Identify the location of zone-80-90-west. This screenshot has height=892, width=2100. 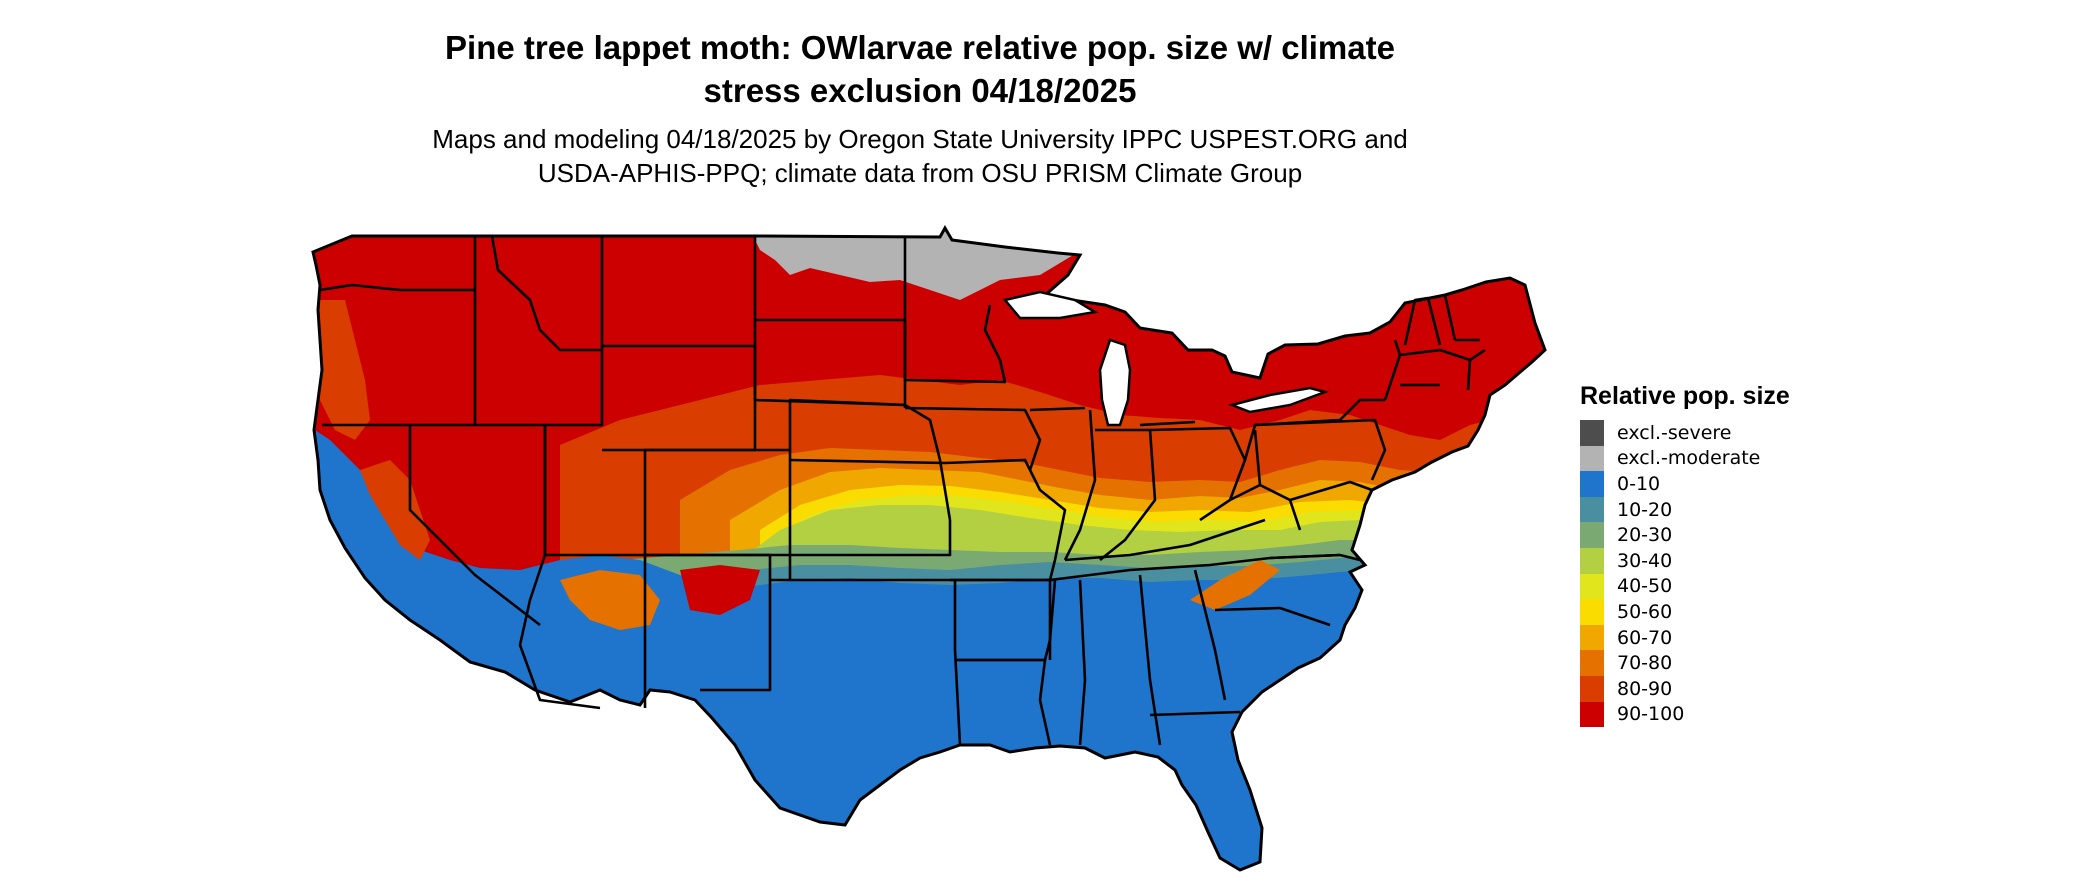
(344, 370).